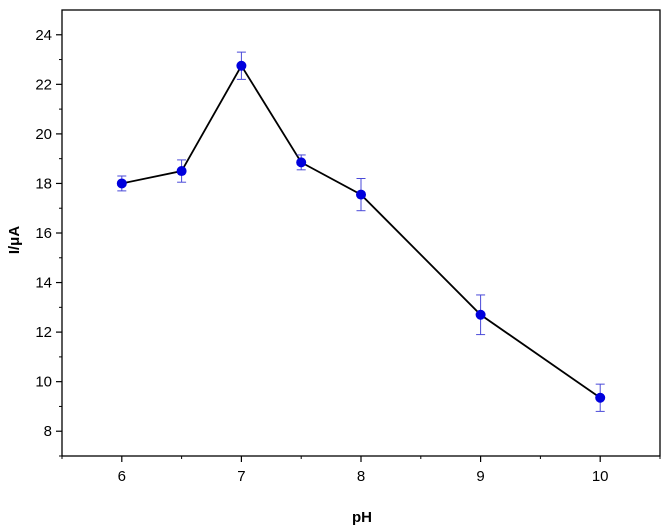 The height and width of the screenshot is (532, 669). What do you see at coordinates (43, 233) in the screenshot?
I see `y-tick-label: 16` at bounding box center [43, 233].